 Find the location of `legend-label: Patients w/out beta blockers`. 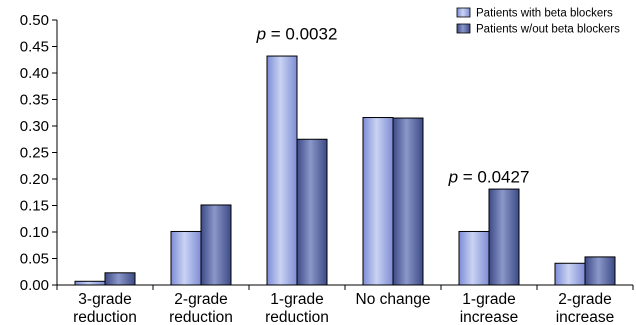

legend-label: Patients w/out beta blockers is located at coordinates (548, 30).